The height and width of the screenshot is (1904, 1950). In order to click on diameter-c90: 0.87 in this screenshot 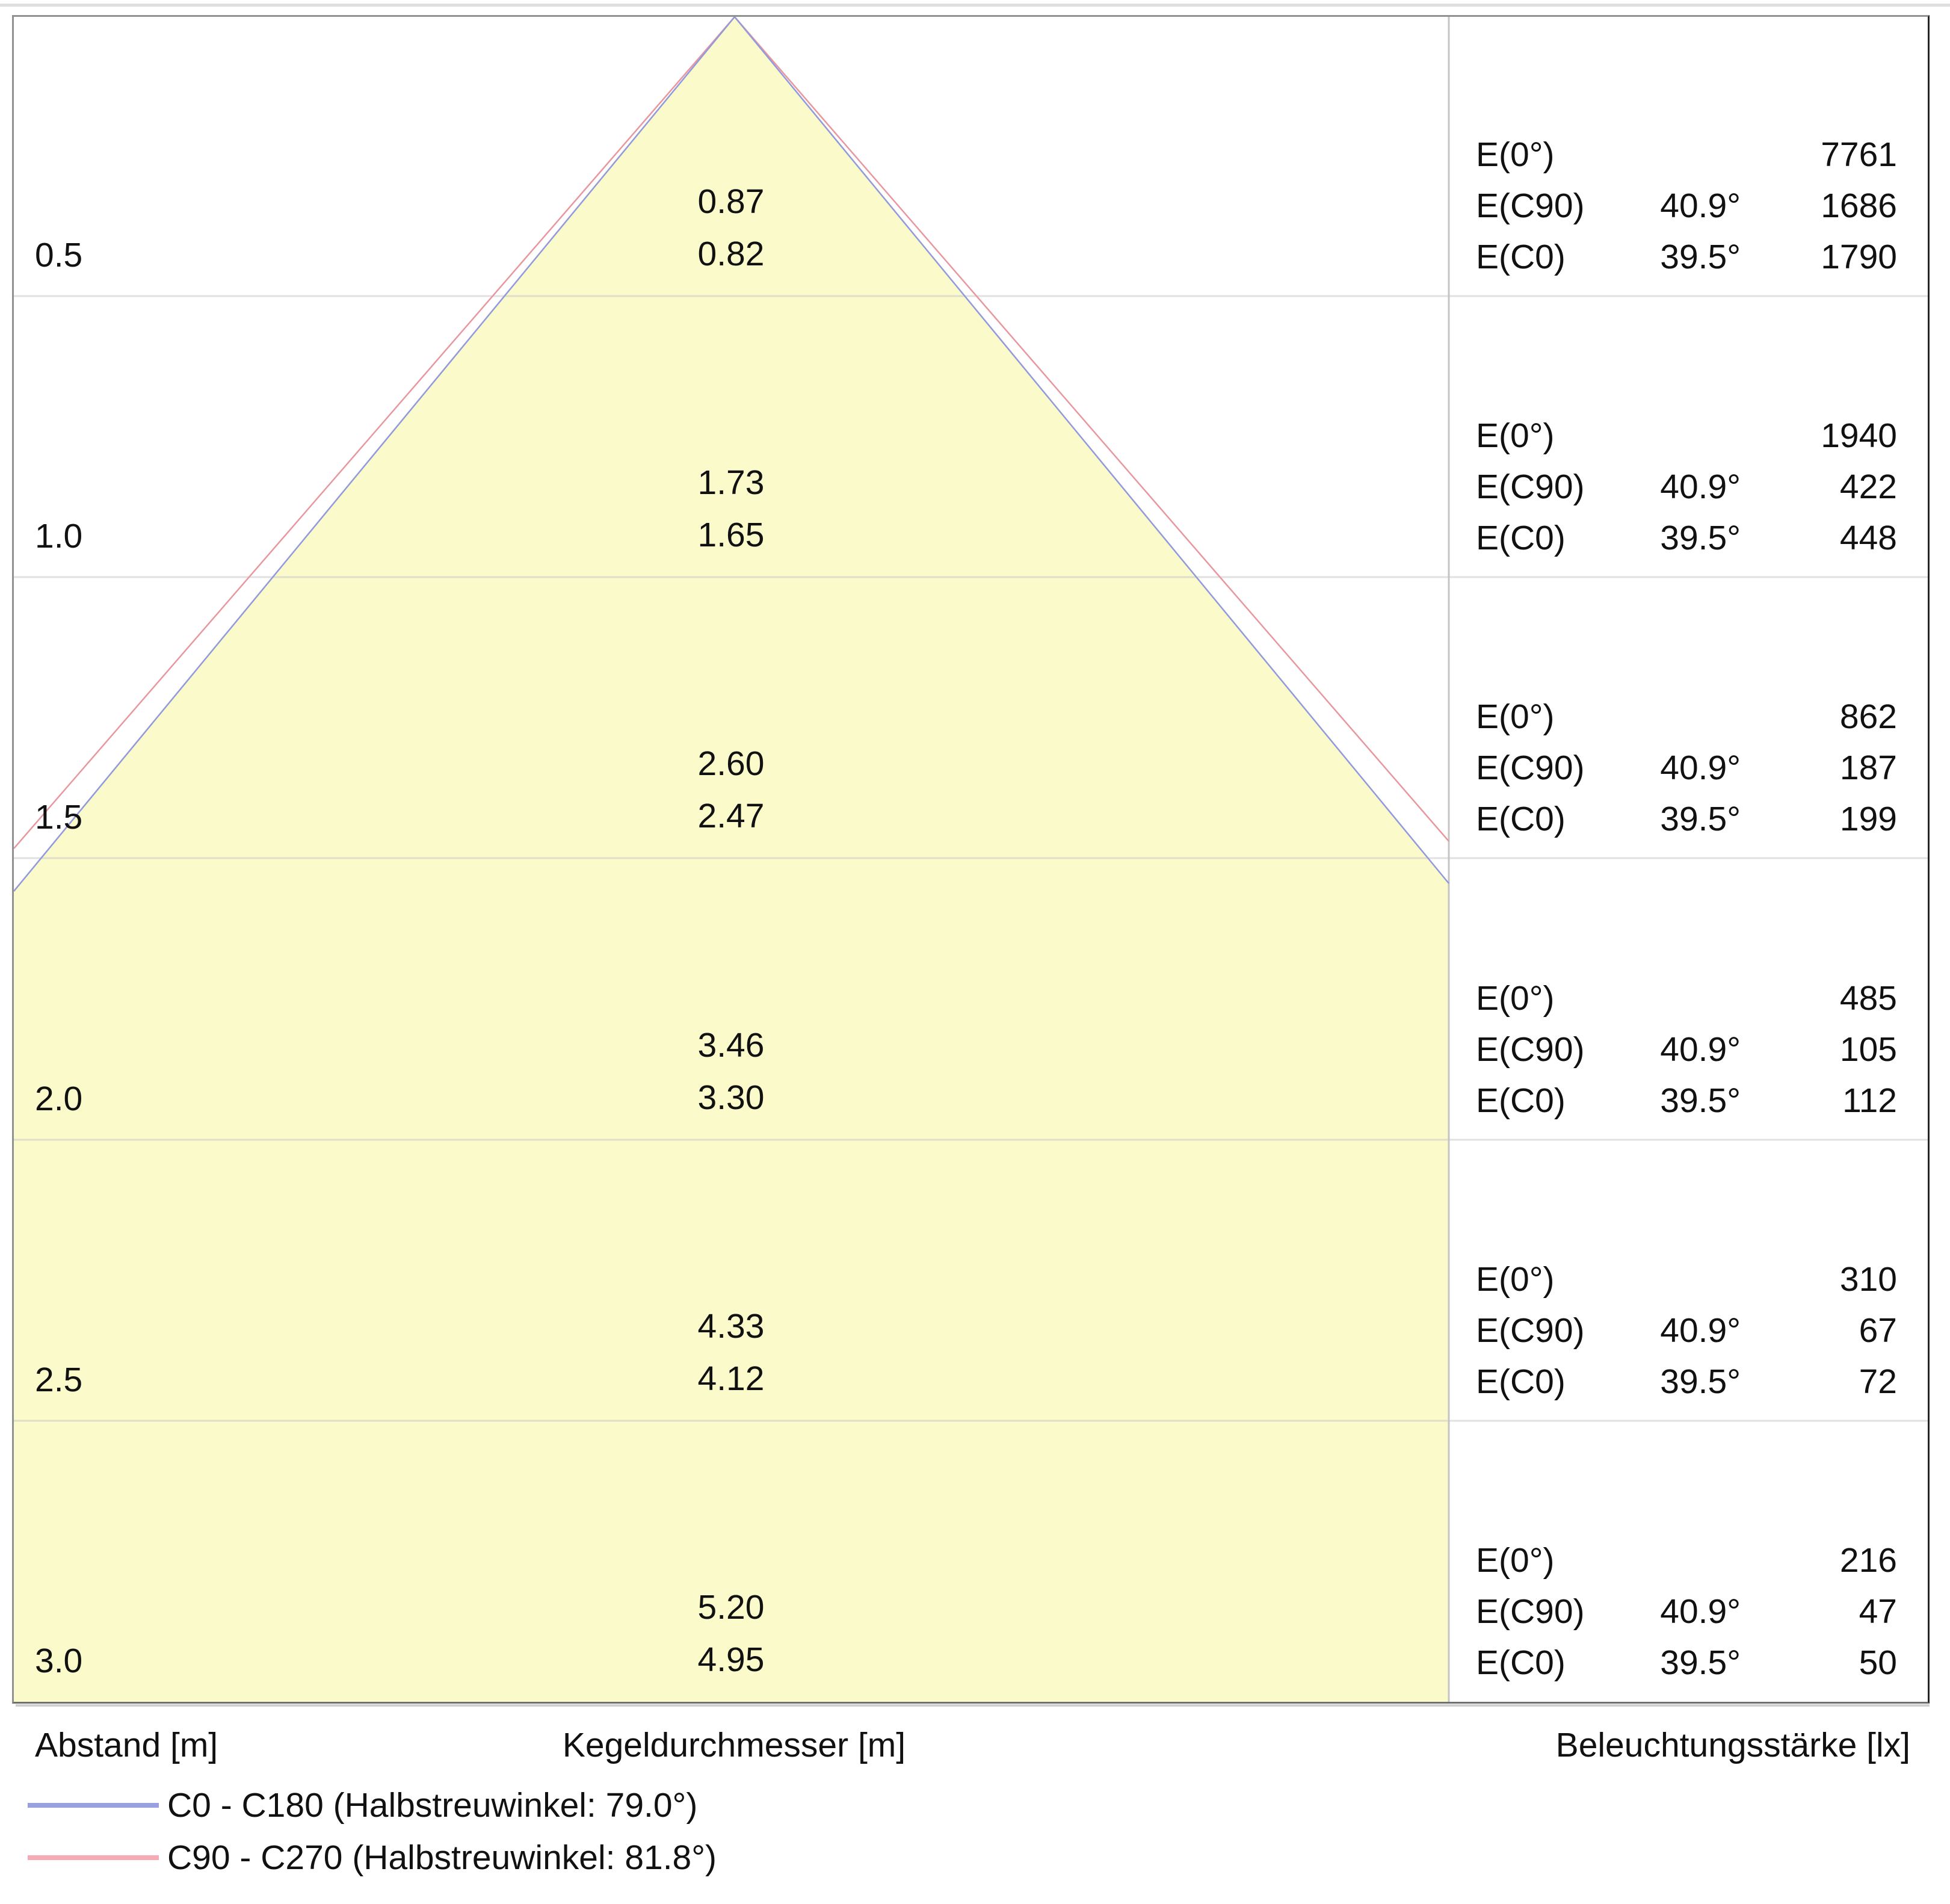, I will do `click(731, 202)`.